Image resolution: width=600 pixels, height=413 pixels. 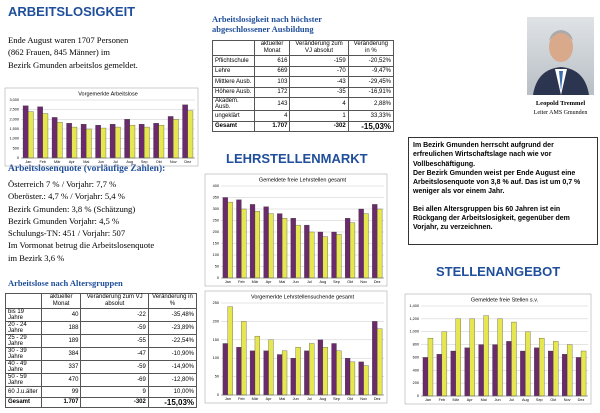 What do you see at coordinates (64, 220) in the screenshot?
I see `line: Bezirk Gmunden Vorjahr: 4,5 %` at bounding box center [64, 220].